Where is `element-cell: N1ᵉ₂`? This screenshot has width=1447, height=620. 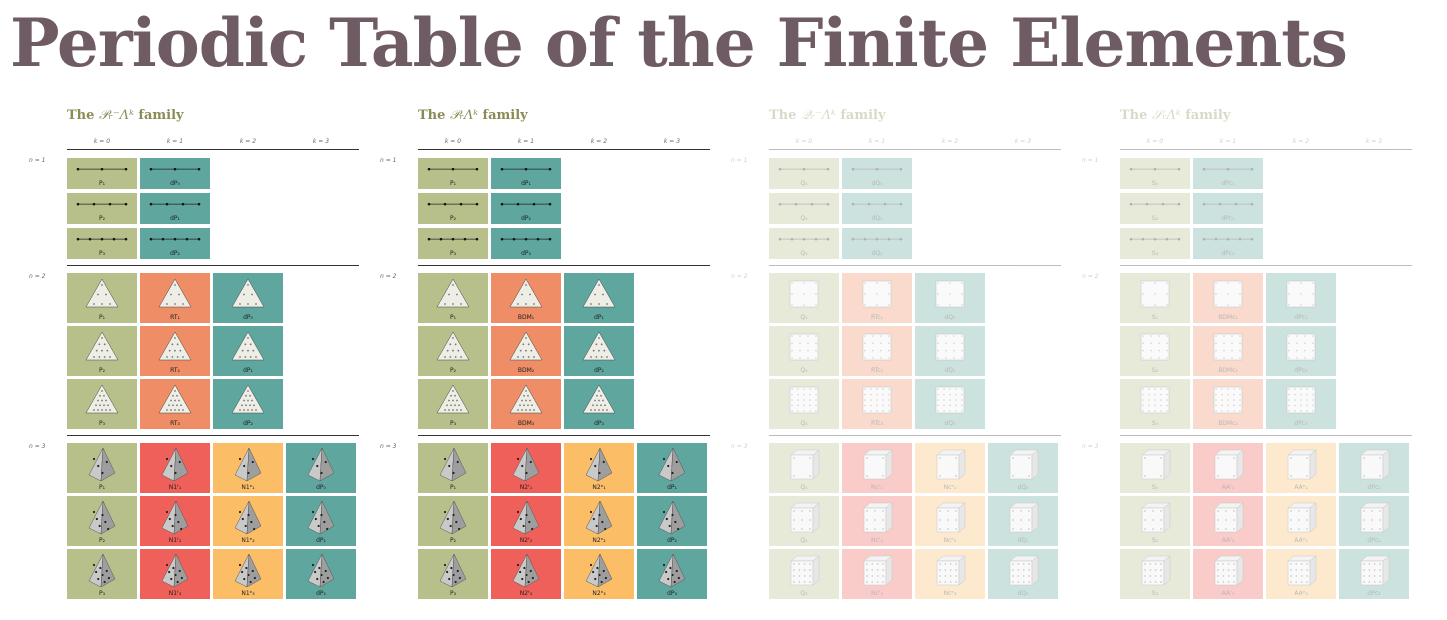 element-cell: N1ᵉ₂ is located at coordinates (248, 521).